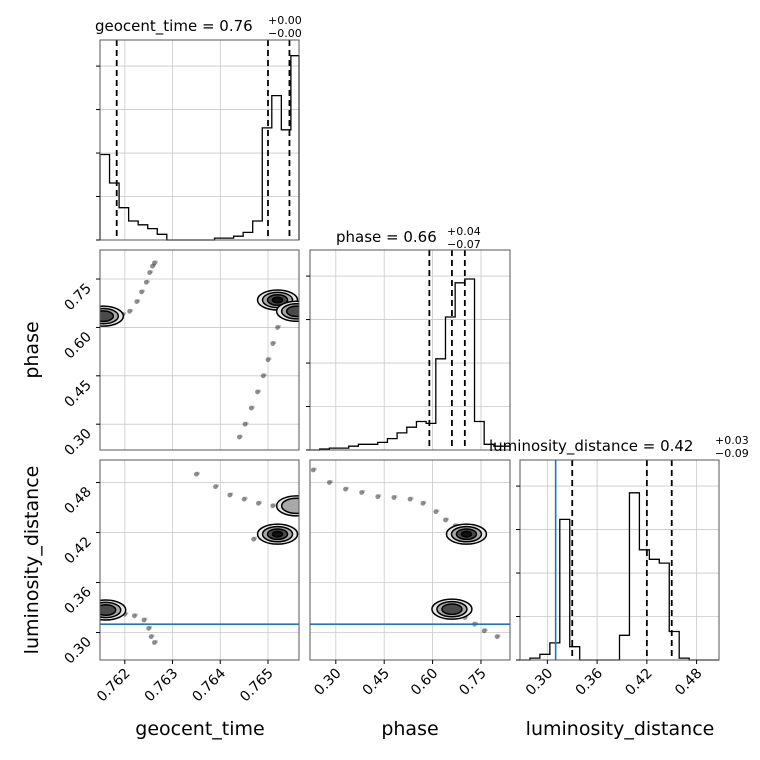  What do you see at coordinates (464, 244) in the screenshot?
I see `title-phase-minus: −0.07` at bounding box center [464, 244].